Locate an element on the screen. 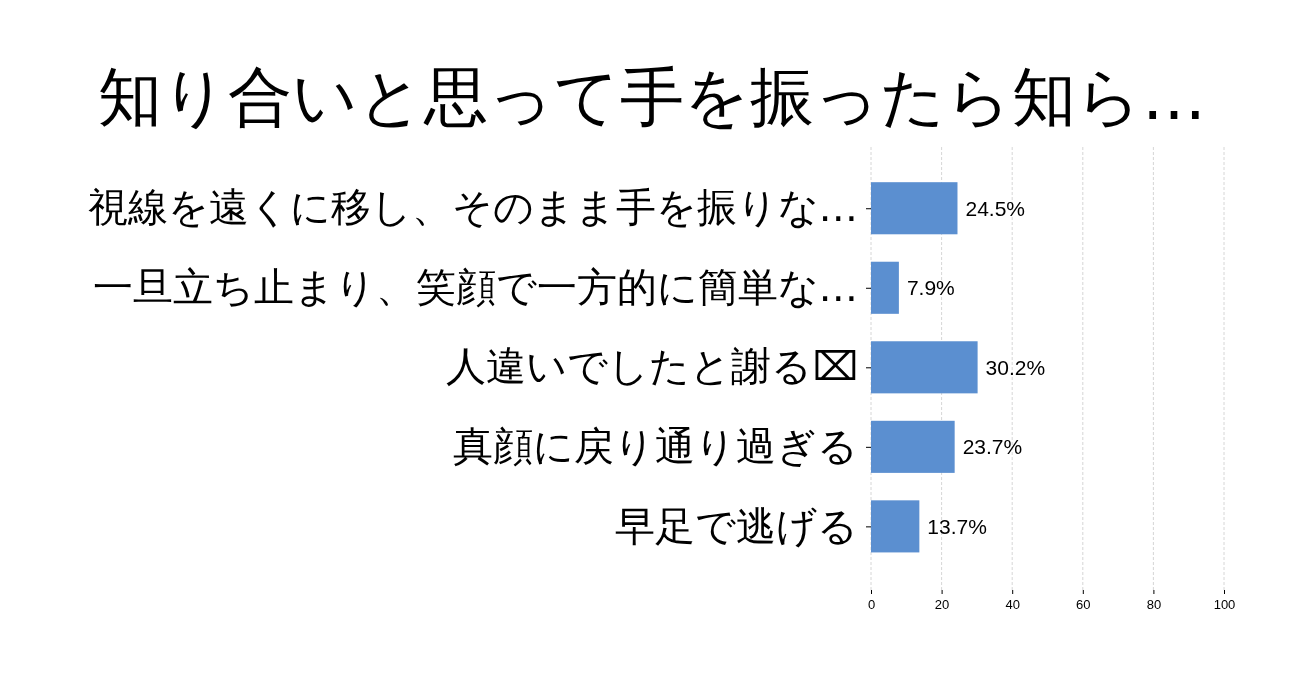 This screenshot has height=683, width=1306. x-tick-label: 0 is located at coordinates (871, 605).